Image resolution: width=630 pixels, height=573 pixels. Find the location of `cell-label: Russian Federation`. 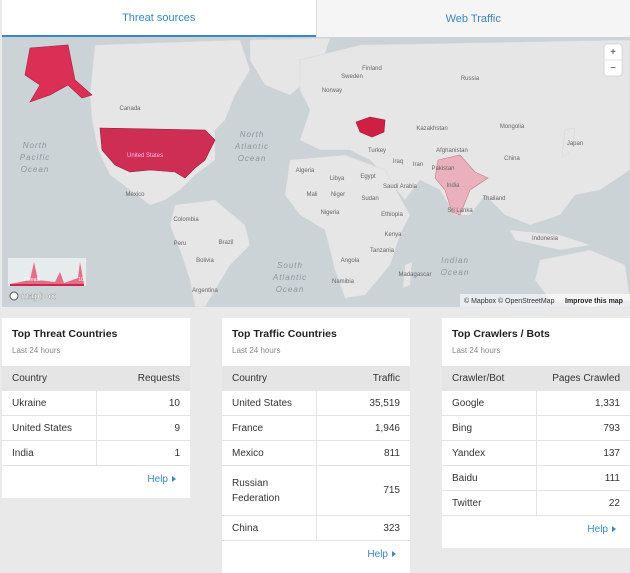

cell-label: Russian Federation is located at coordinates (269, 491).